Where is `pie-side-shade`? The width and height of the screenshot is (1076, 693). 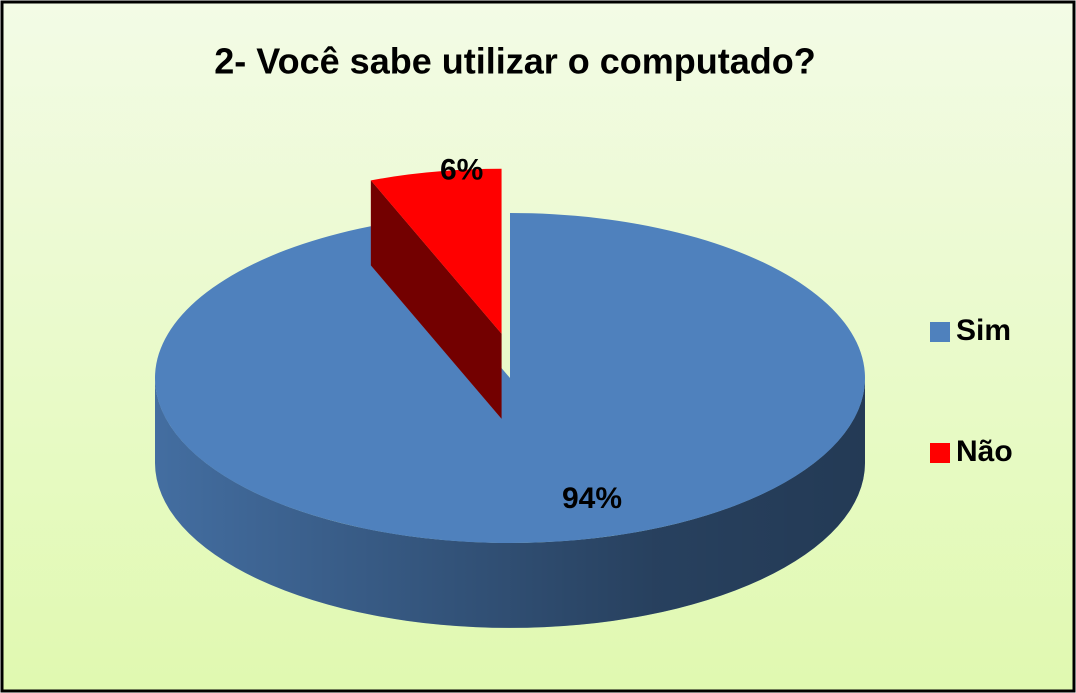
pie-side-shade is located at coordinates (436, 299).